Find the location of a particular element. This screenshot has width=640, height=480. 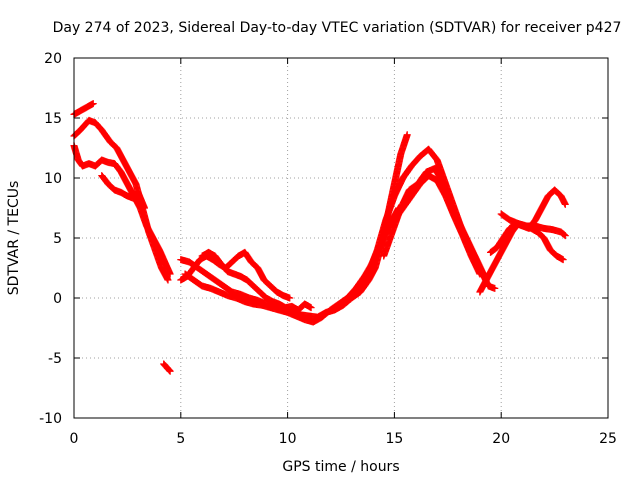

x-tick-label: 20 is located at coordinates (501, 439).